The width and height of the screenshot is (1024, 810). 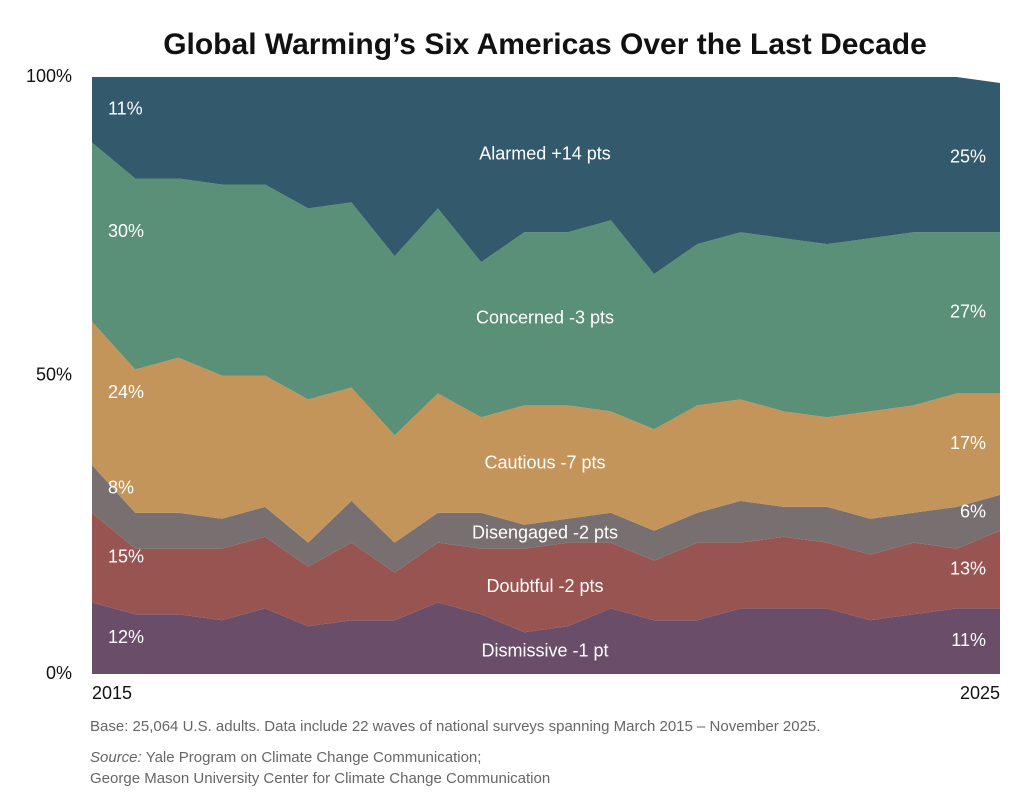 I want to click on series-label: Doubtful -2 pts, so click(x=544, y=586).